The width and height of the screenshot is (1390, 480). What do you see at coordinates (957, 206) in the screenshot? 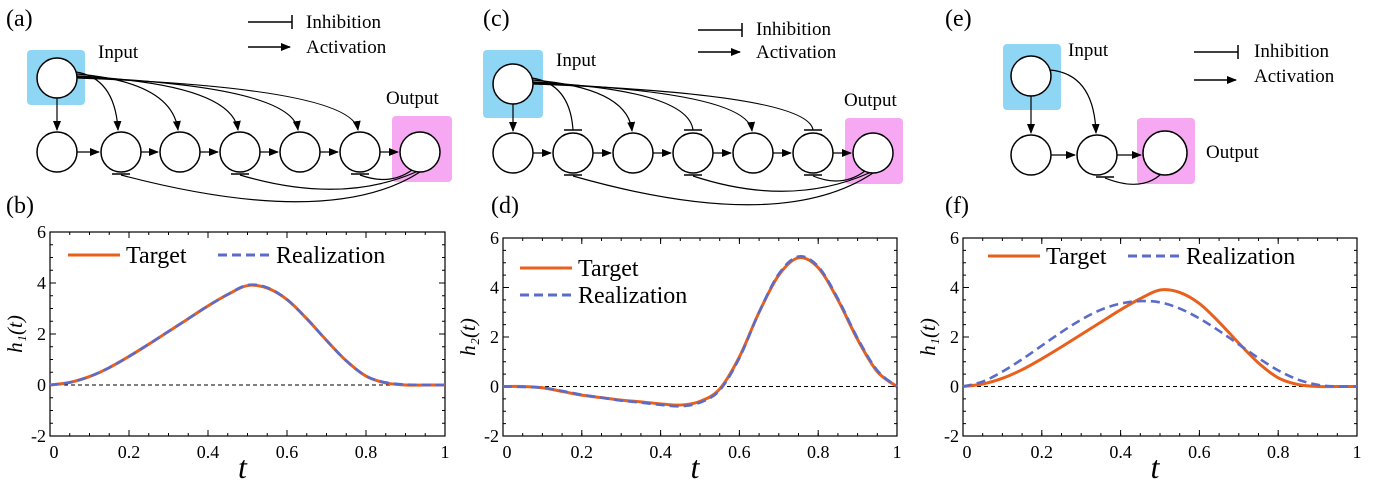
I see `panel-label-f: (f)` at bounding box center [957, 206].